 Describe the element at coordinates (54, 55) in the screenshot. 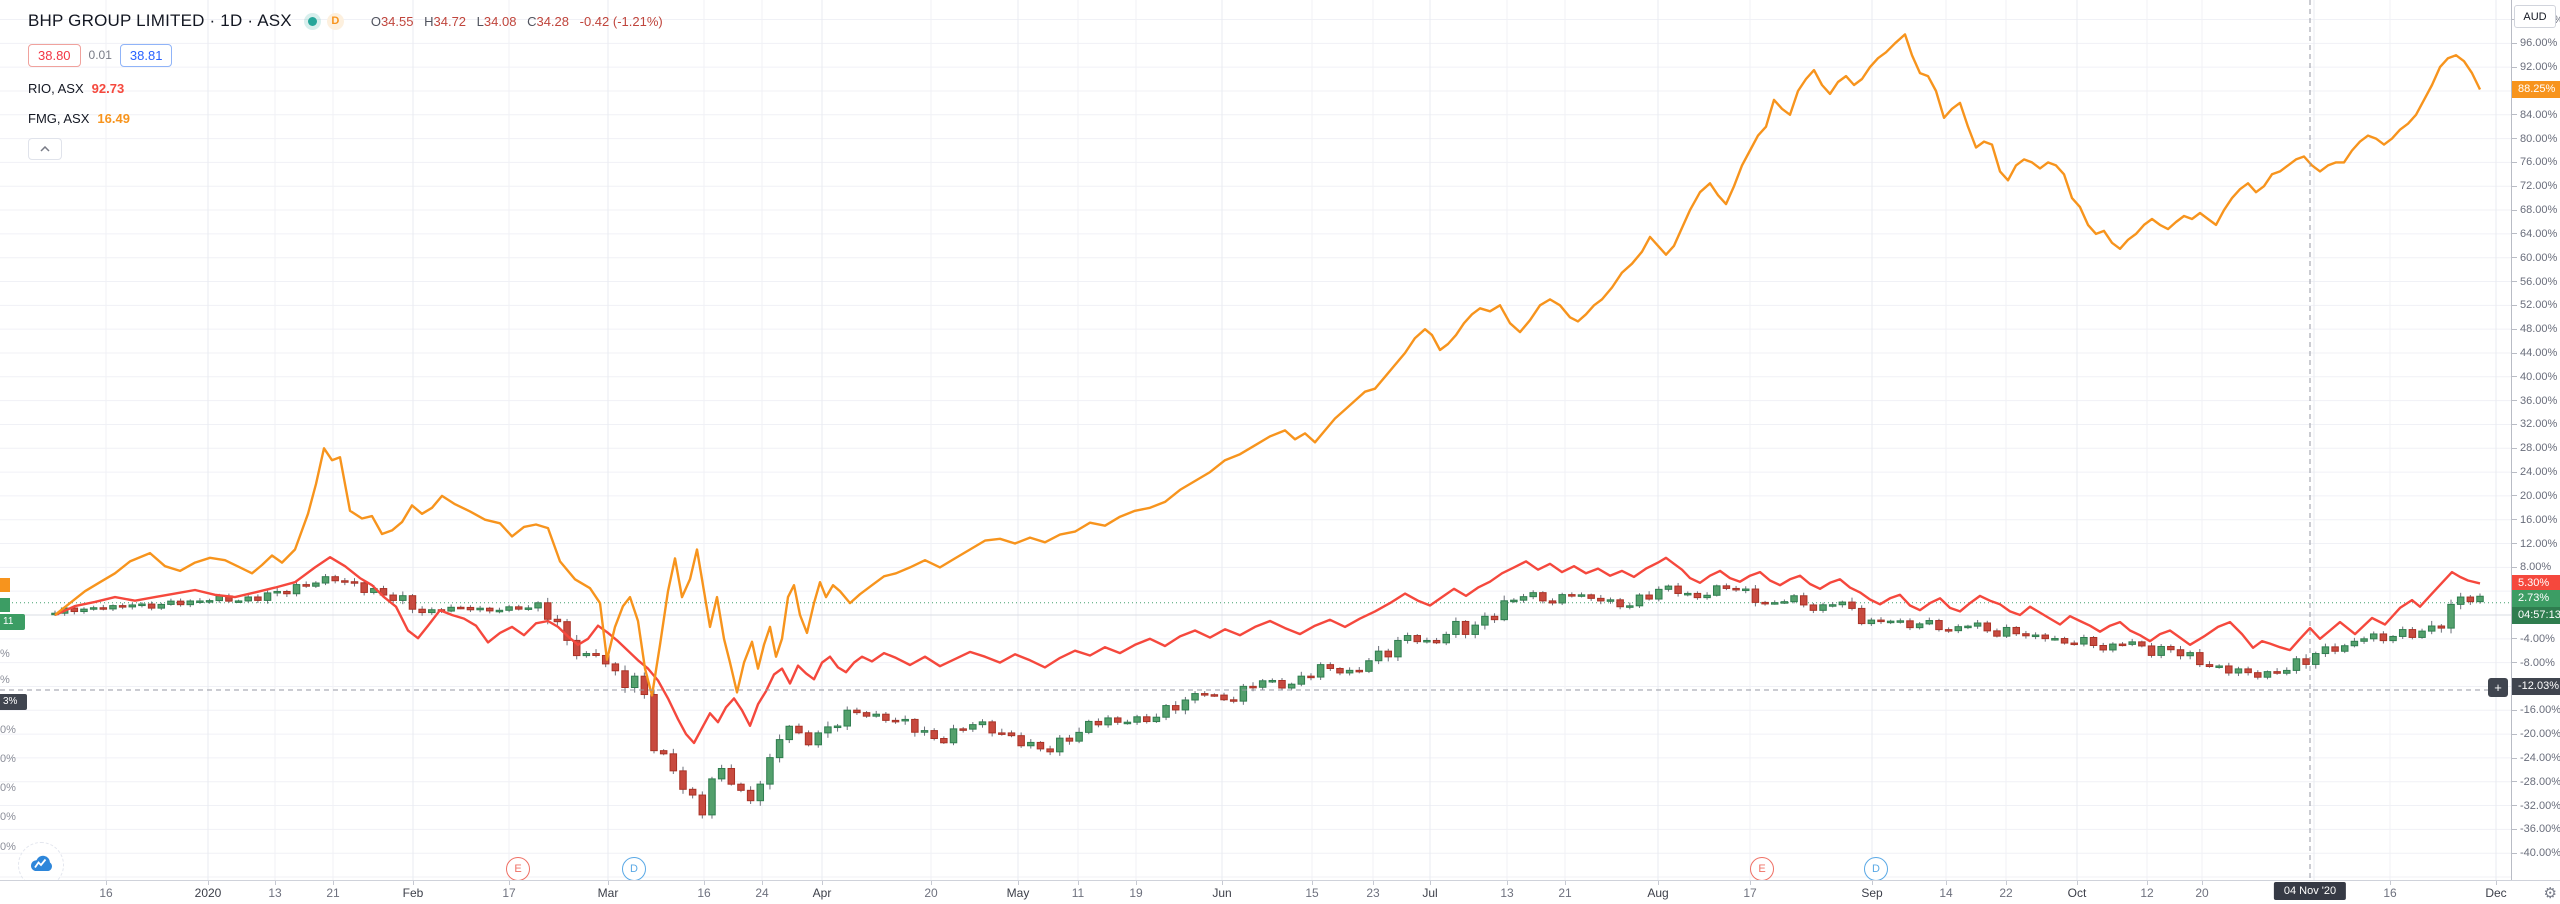

I see `sell-button: 38.80` at that location.